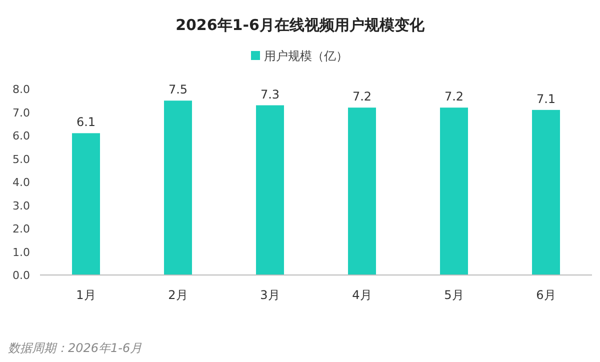  Describe the element at coordinates (21, 89) in the screenshot. I see `y-tick-label: 8.0` at that location.